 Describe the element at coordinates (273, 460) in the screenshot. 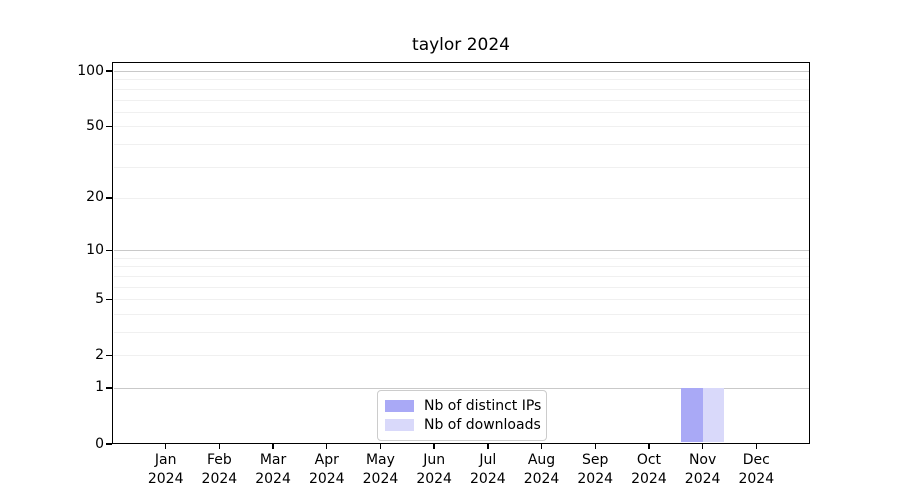

I see `x-tick-month: Mar` at that location.